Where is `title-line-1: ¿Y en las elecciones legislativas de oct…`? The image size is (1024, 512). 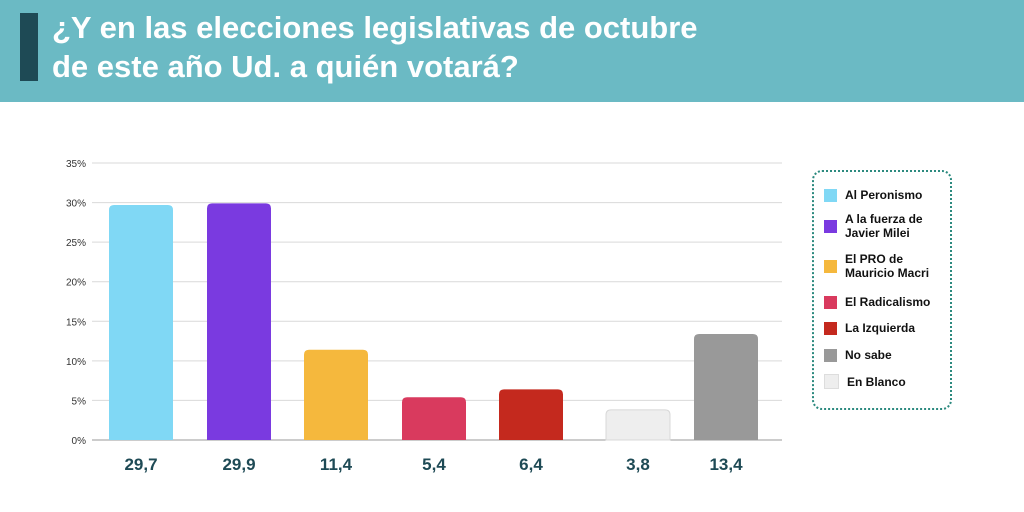 title-line-1: ¿Y en las elecciones legislativas de oct… is located at coordinates (375, 27).